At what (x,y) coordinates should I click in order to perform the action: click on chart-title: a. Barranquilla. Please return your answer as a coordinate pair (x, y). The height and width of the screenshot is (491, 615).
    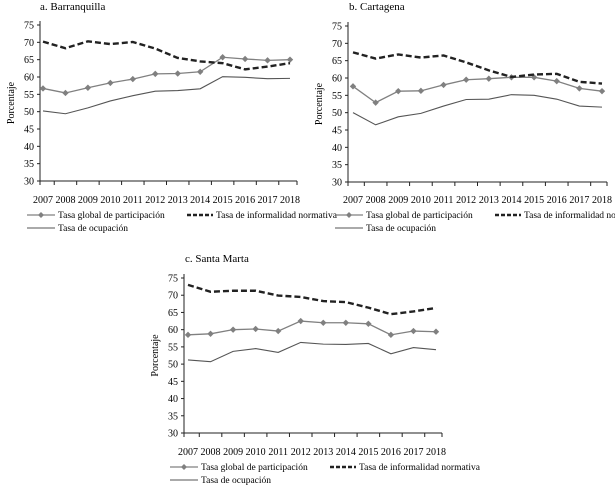
    Looking at the image, I should click on (72, 7).